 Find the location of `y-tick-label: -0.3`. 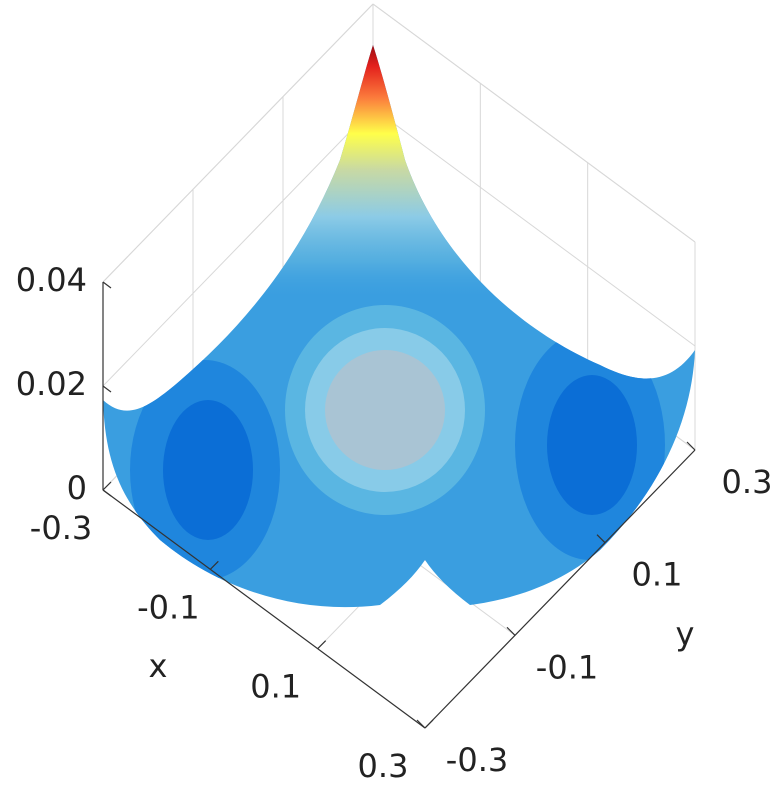

y-tick-label: -0.3 is located at coordinates (477, 760).